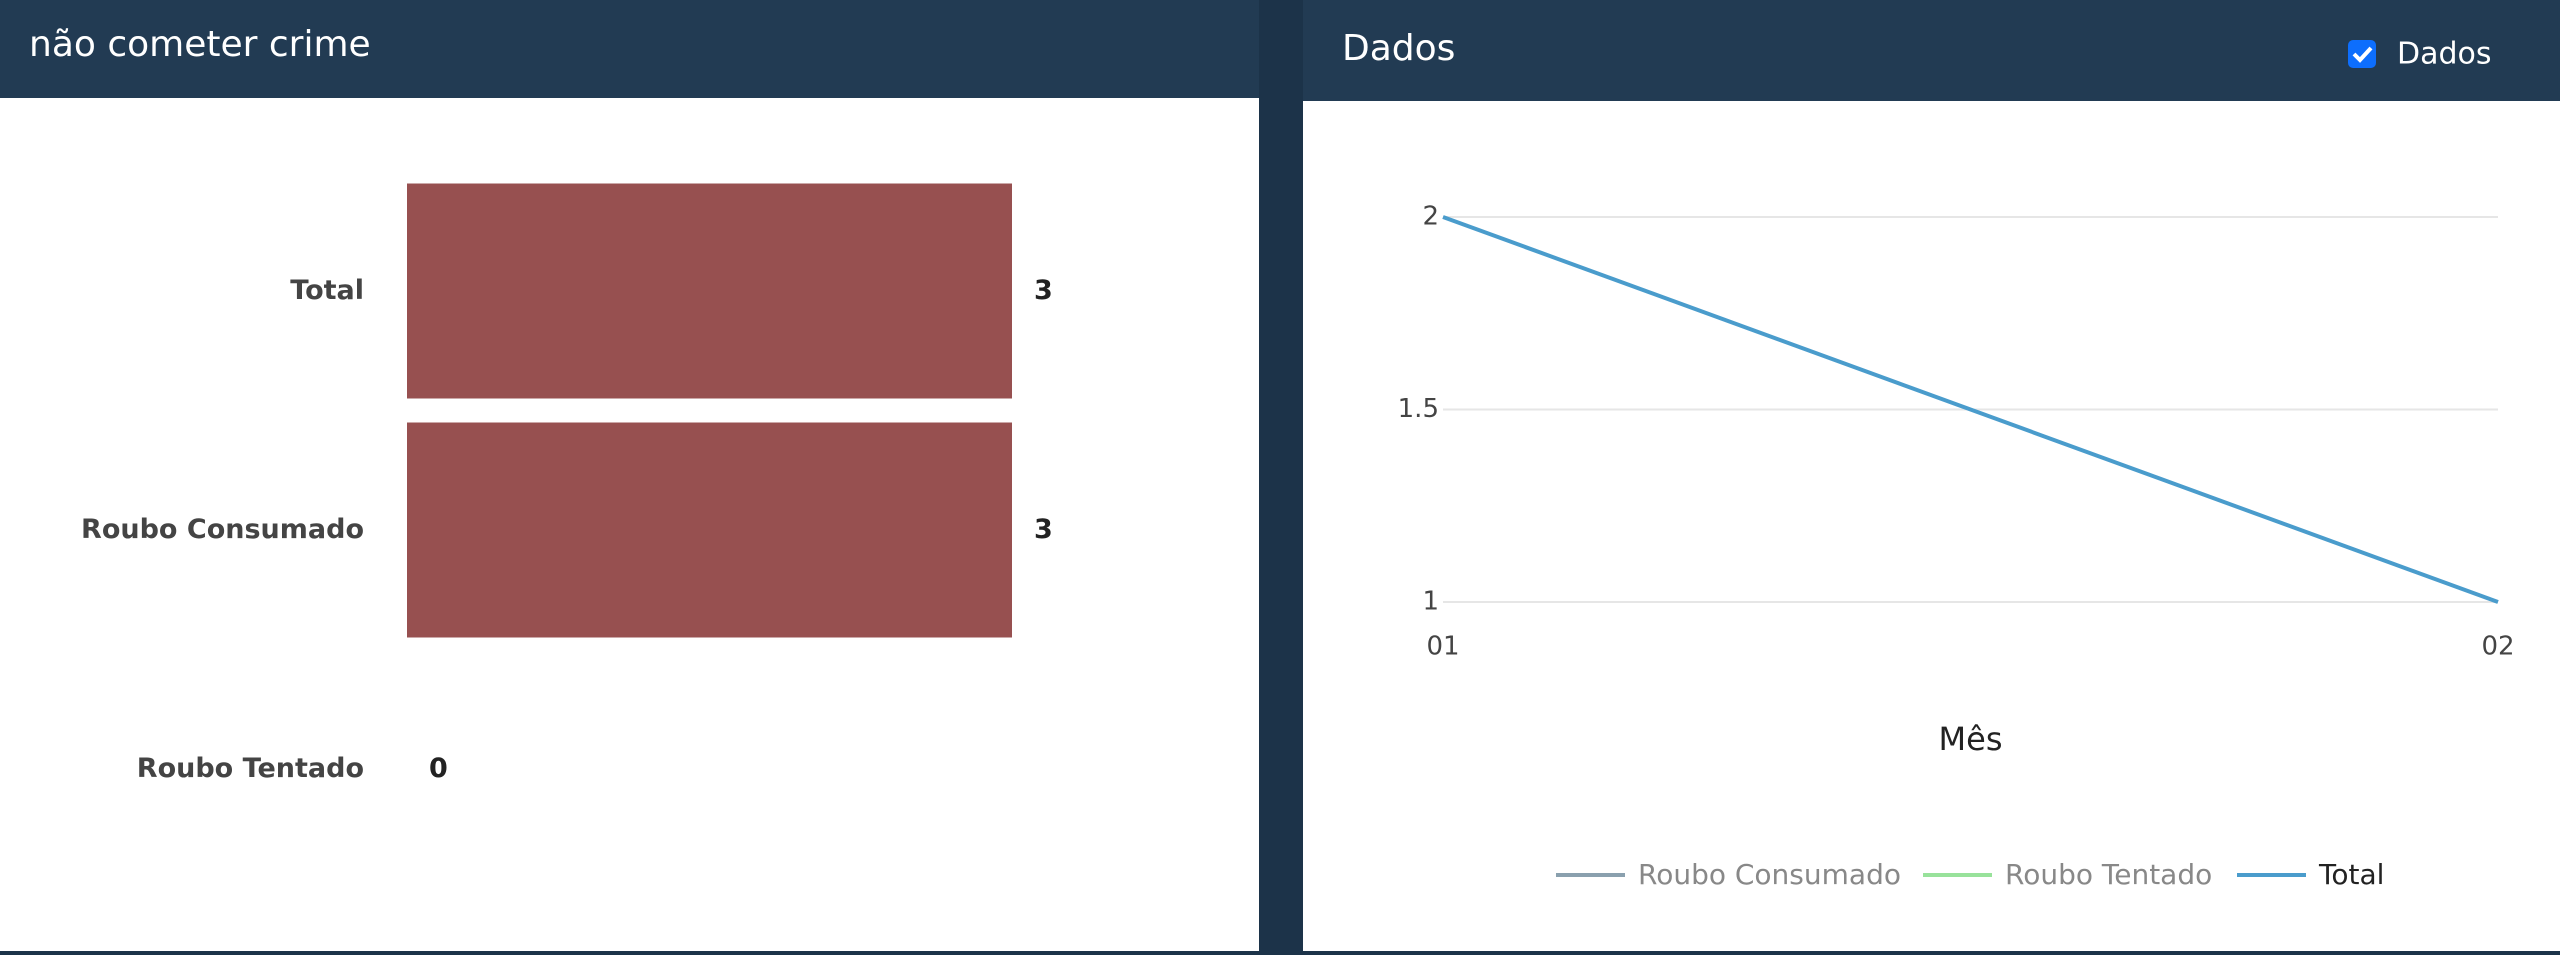 The width and height of the screenshot is (2560, 955). I want to click on checkbox-check, so click(2362, 54).